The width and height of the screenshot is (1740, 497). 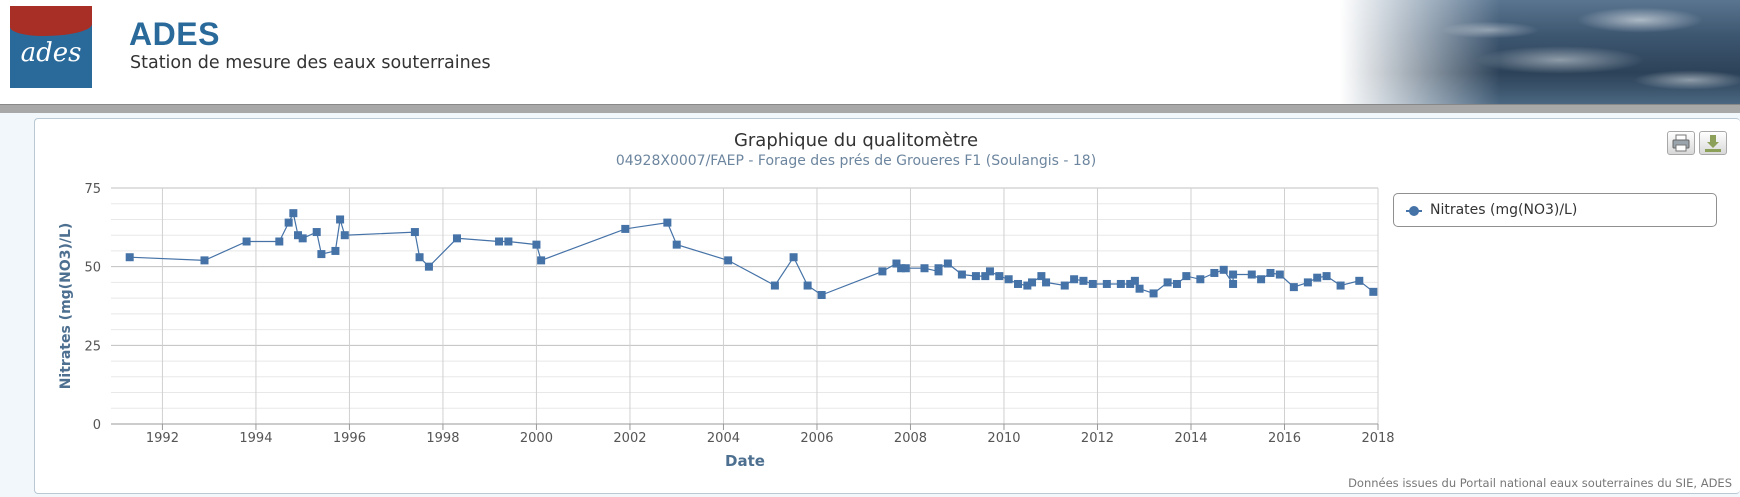 What do you see at coordinates (1540, 52) in the screenshot?
I see `water-banner-image` at bounding box center [1540, 52].